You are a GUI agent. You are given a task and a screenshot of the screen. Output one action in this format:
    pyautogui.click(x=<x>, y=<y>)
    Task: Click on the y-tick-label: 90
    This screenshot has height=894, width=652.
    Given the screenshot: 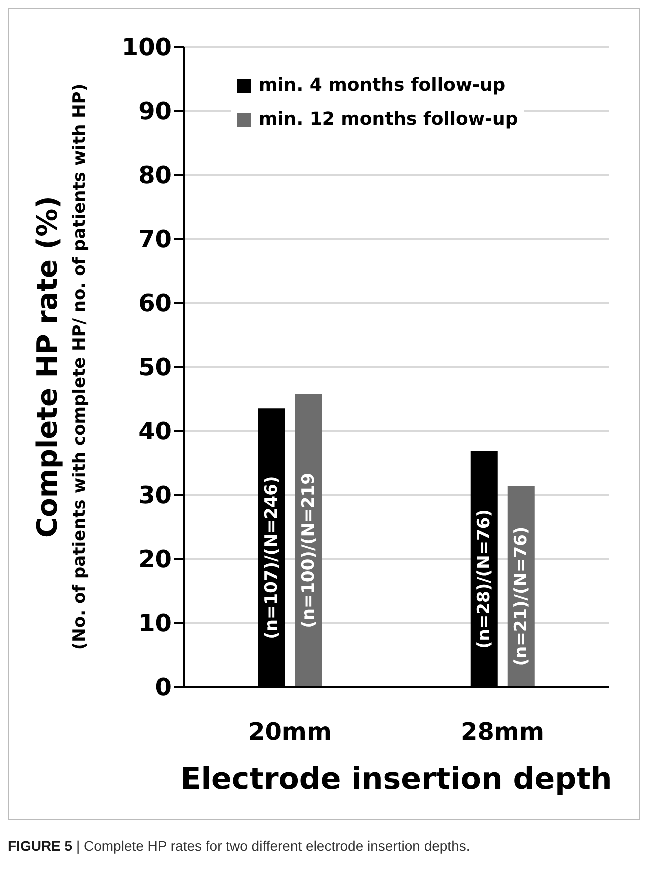 What is the action you would take?
    pyautogui.click(x=155, y=112)
    